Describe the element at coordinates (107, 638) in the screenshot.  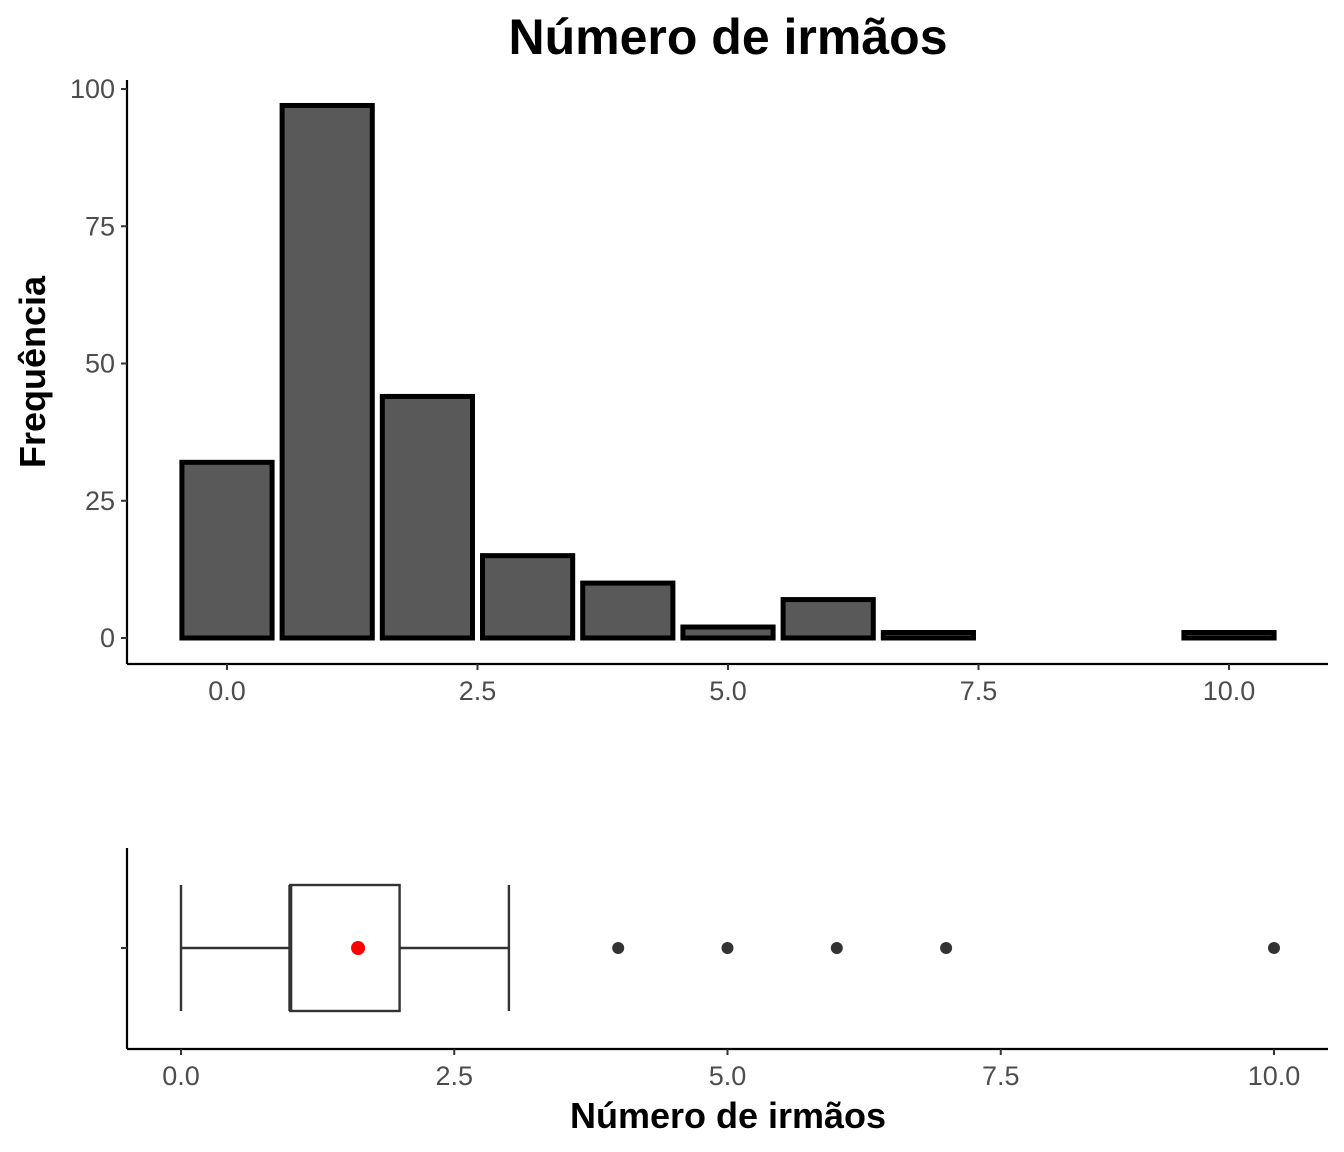
I see `histogram-y-tick-label: 0` at that location.